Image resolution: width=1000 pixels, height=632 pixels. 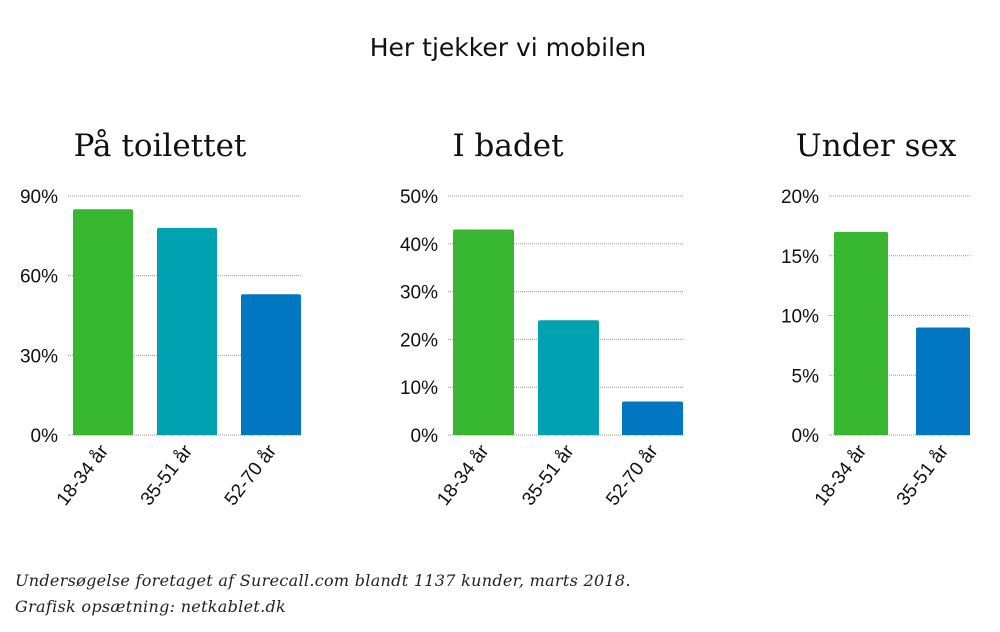 I want to click on chart-panel-sex: Under sex 0% 5% 10% 15% 20% 18-34 år 35-51 år, so click(x=875, y=319).